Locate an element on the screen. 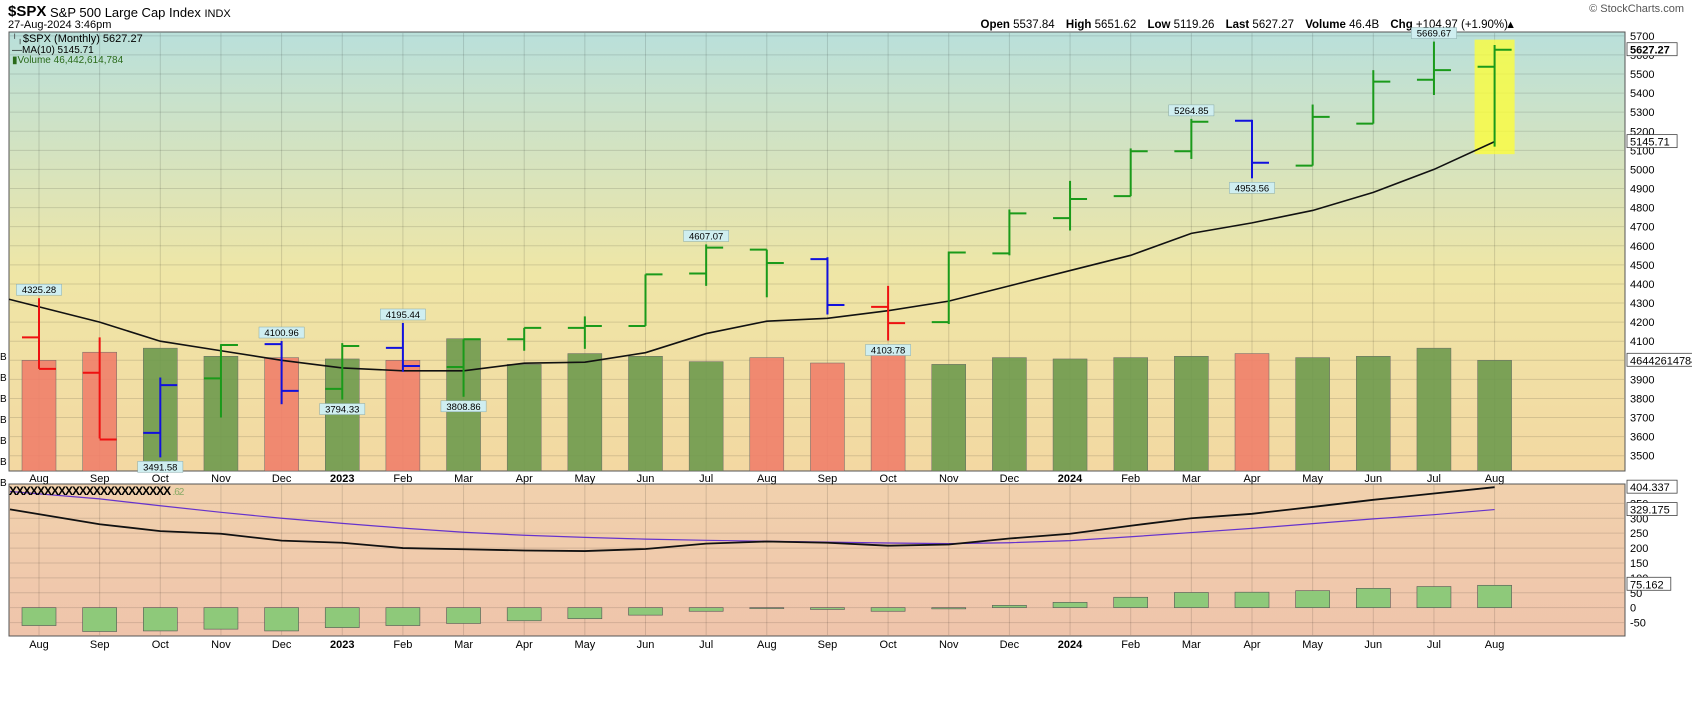 The width and height of the screenshot is (1692, 703). osc-line-value-label-box is located at coordinates (1652, 486).